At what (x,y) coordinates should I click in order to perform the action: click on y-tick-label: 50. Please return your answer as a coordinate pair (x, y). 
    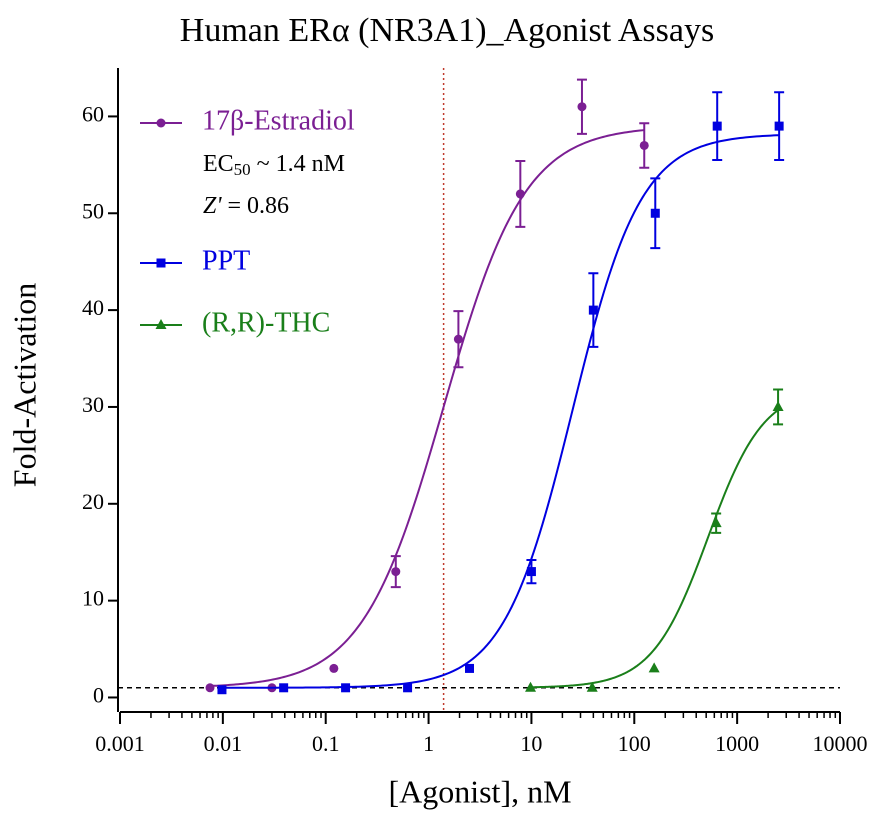
    Looking at the image, I should click on (93, 210).